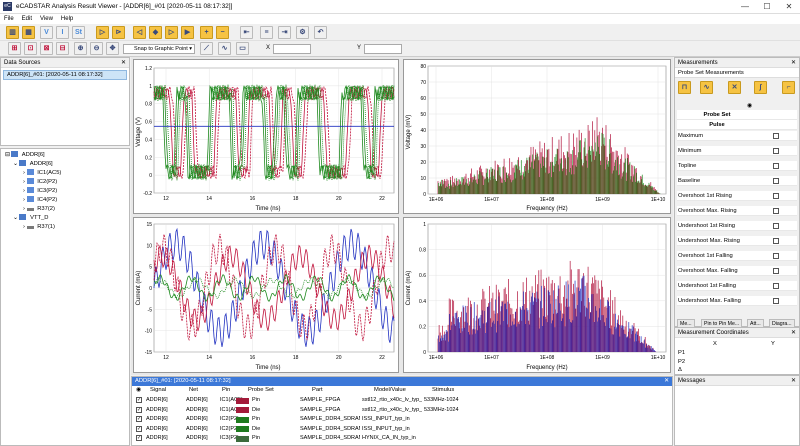 This screenshot has width=800, height=446. Describe the element at coordinates (67, 19) in the screenshot. I see `menu-help: Help` at that location.